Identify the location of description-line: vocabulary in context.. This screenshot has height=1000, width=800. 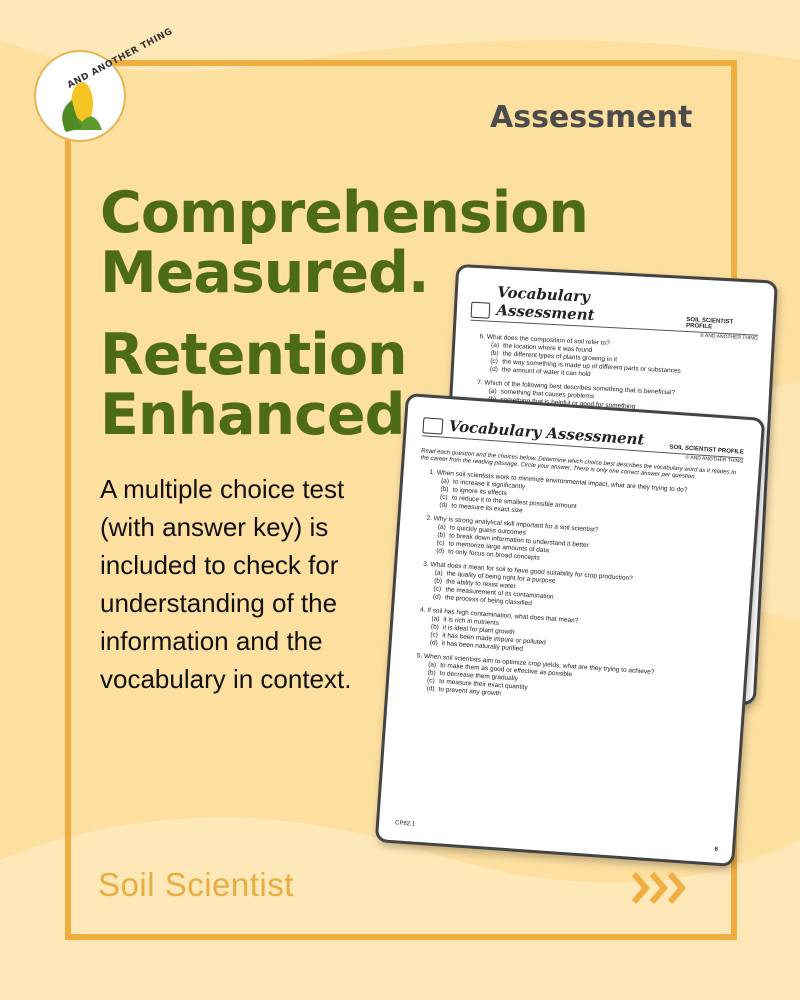
(226, 679).